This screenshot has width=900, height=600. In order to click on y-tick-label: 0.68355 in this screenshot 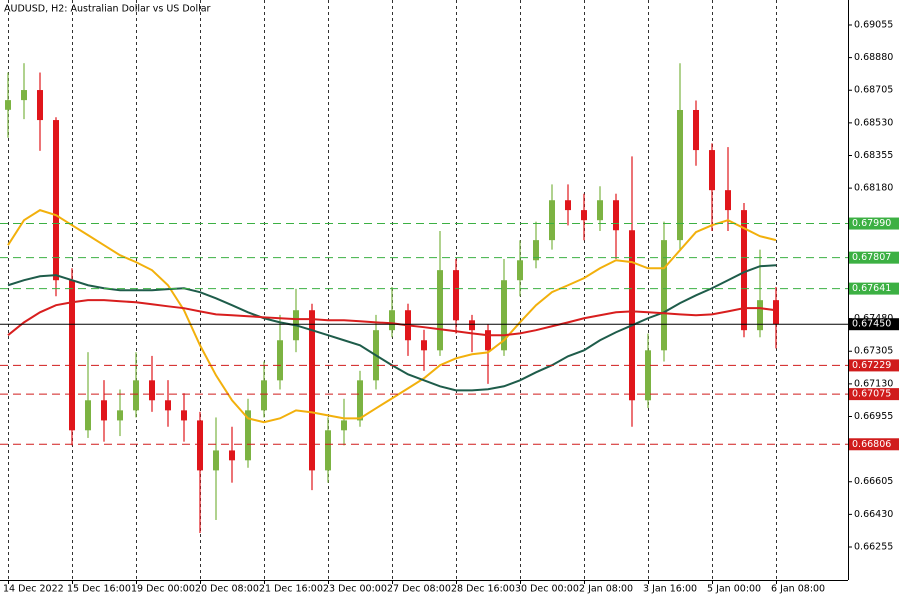, I will do `click(873, 155)`.